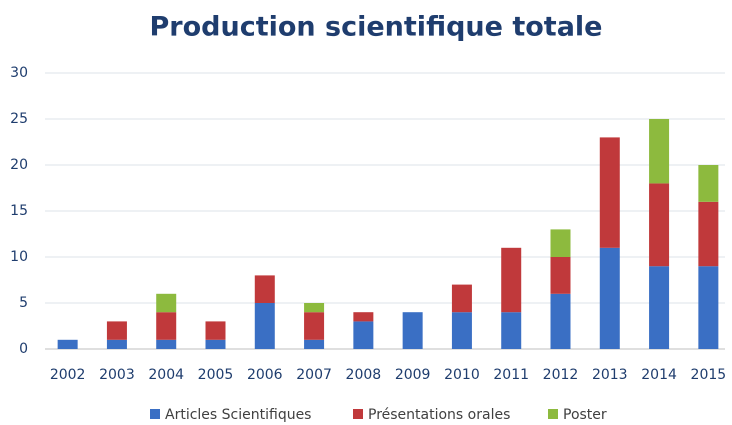 The width and height of the screenshot is (732, 425). What do you see at coordinates (19, 211) in the screenshot?
I see `y-tick-label: 15` at bounding box center [19, 211].